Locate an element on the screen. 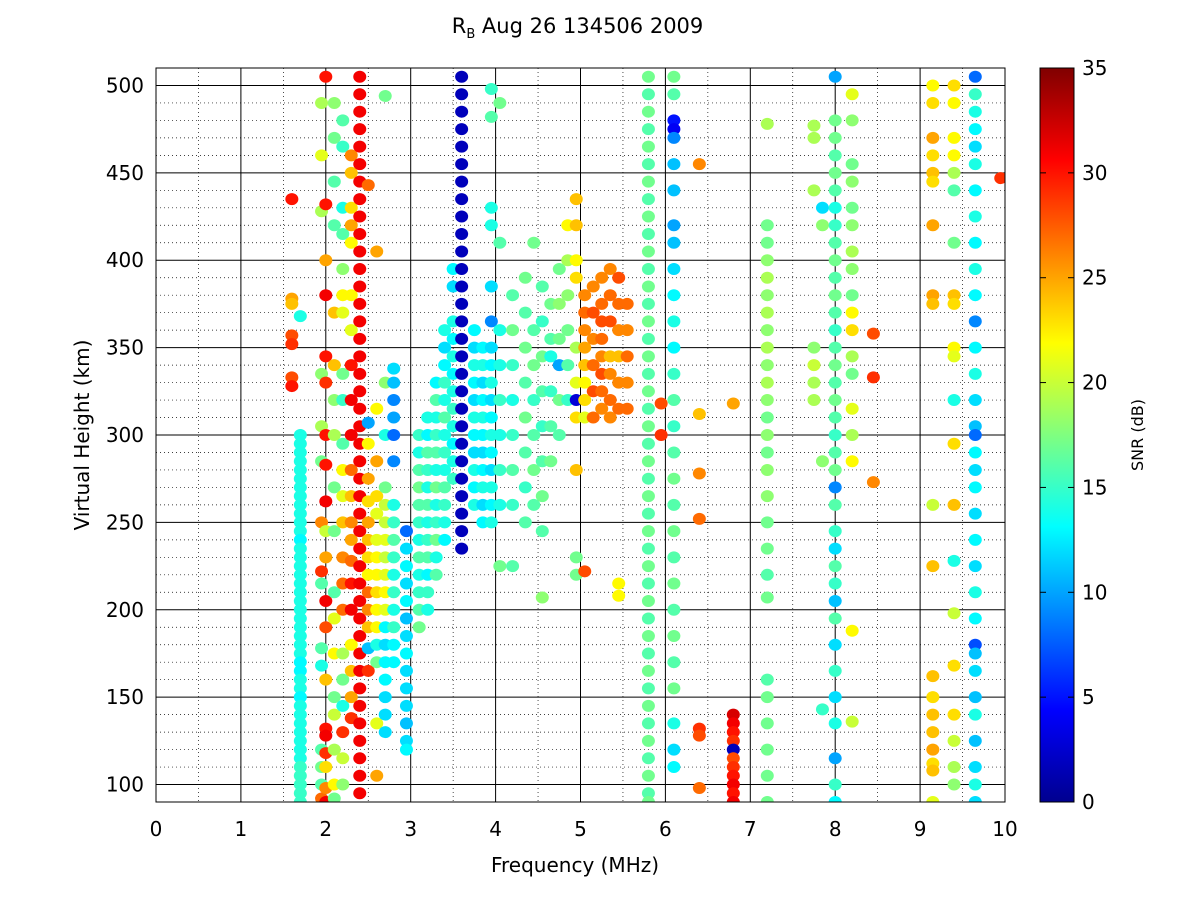 The width and height of the screenshot is (1200, 901). y-tick-label: 350 is located at coordinates (125, 348).